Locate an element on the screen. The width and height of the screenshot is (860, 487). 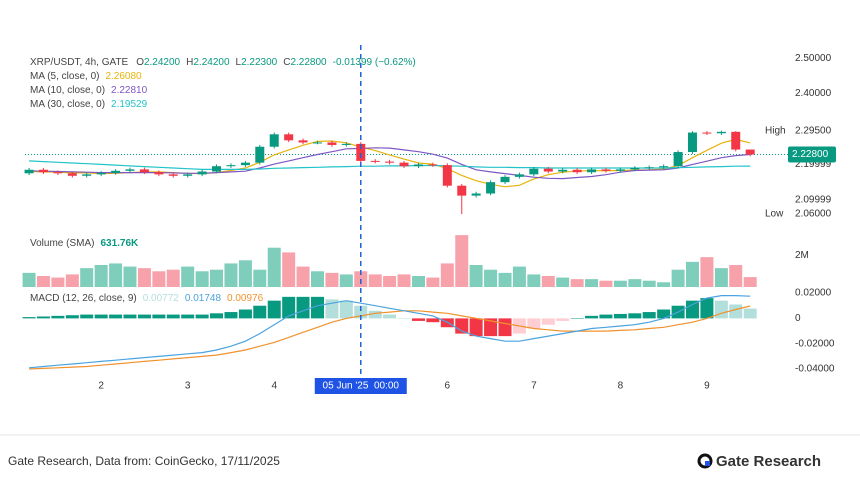
low-marker-label: 2.06000 is located at coordinates (813, 214).